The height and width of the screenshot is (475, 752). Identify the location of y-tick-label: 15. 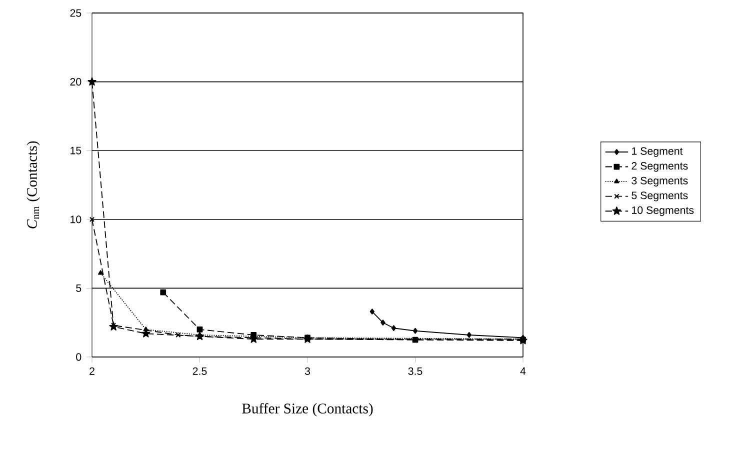
(76, 150).